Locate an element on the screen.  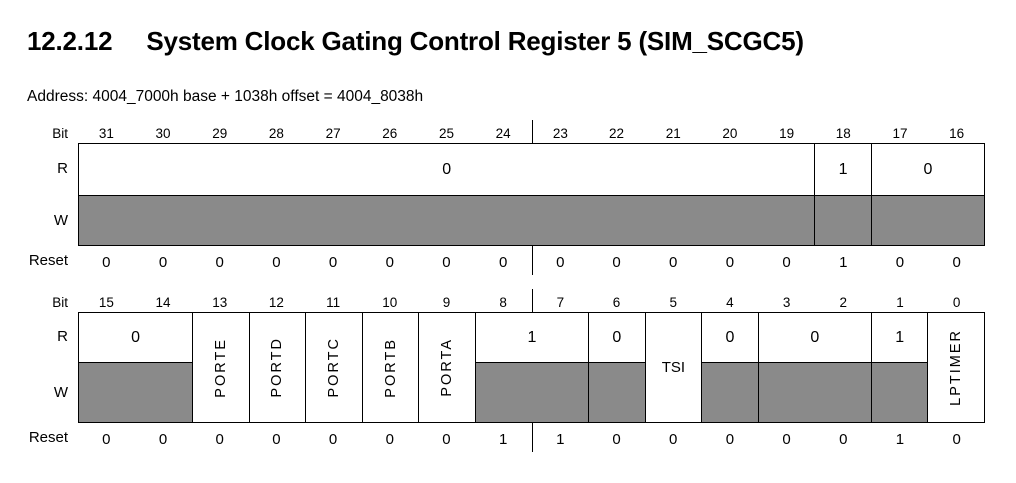
bit-number: 10 is located at coordinates (390, 302).